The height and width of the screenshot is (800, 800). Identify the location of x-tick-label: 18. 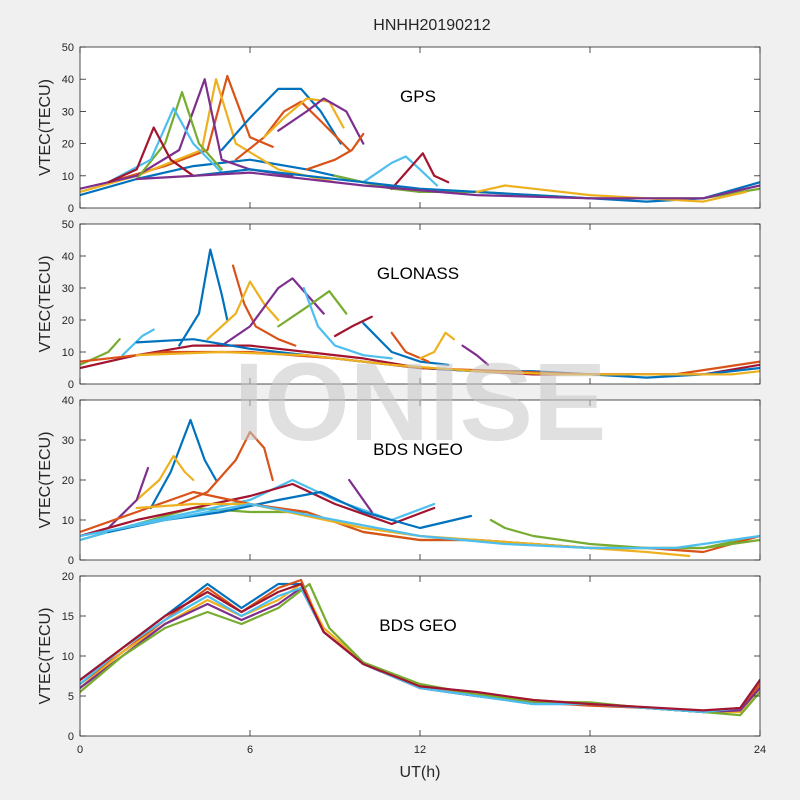
(590, 750).